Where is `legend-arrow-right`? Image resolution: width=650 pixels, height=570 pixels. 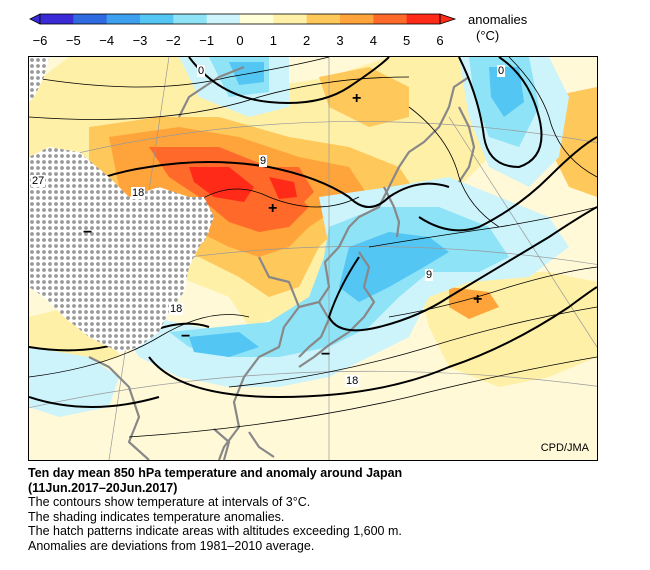
legend-arrow-right is located at coordinates (448, 19).